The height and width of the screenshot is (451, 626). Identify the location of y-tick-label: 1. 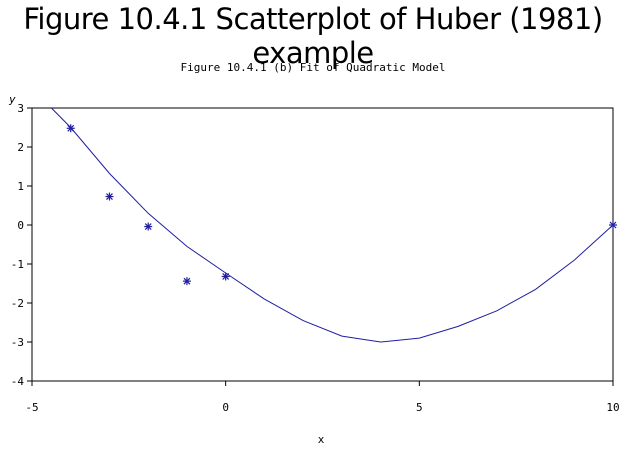
(20, 186).